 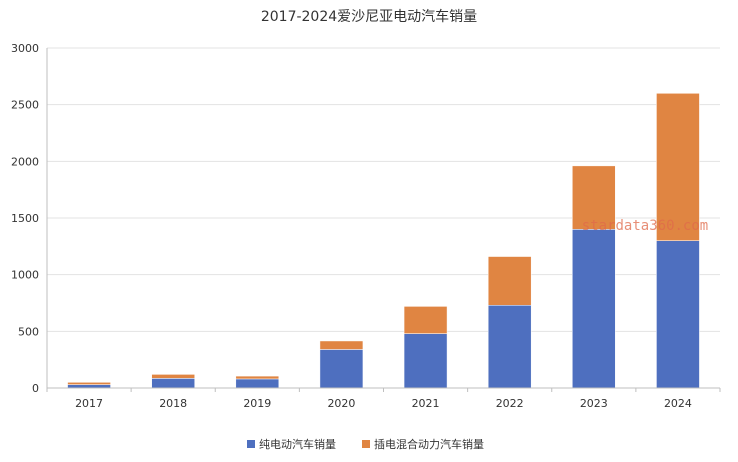 What do you see at coordinates (594, 309) in the screenshot?
I see `bar-bev-2023` at bounding box center [594, 309].